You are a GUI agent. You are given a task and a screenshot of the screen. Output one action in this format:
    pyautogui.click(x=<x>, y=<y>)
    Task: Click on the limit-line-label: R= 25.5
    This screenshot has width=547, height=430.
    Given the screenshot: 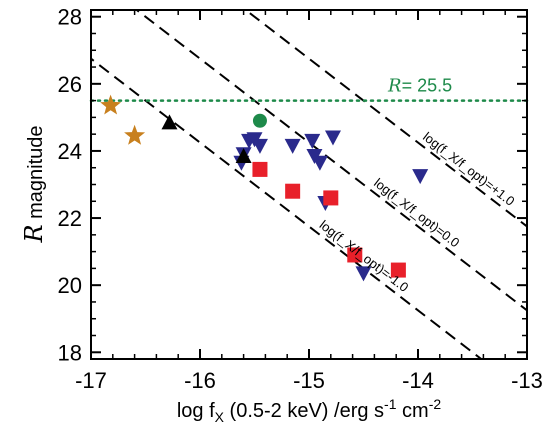 What is the action you would take?
    pyautogui.click(x=419, y=86)
    